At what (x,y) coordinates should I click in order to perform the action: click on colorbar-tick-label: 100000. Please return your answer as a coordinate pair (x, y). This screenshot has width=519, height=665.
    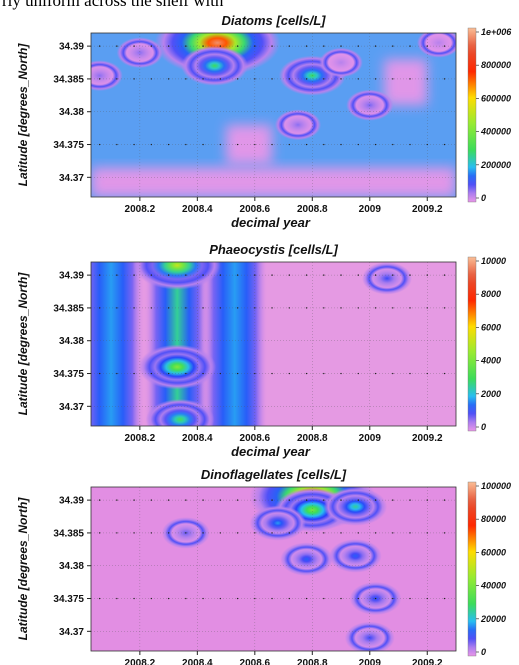
    Looking at the image, I should click on (496, 486).